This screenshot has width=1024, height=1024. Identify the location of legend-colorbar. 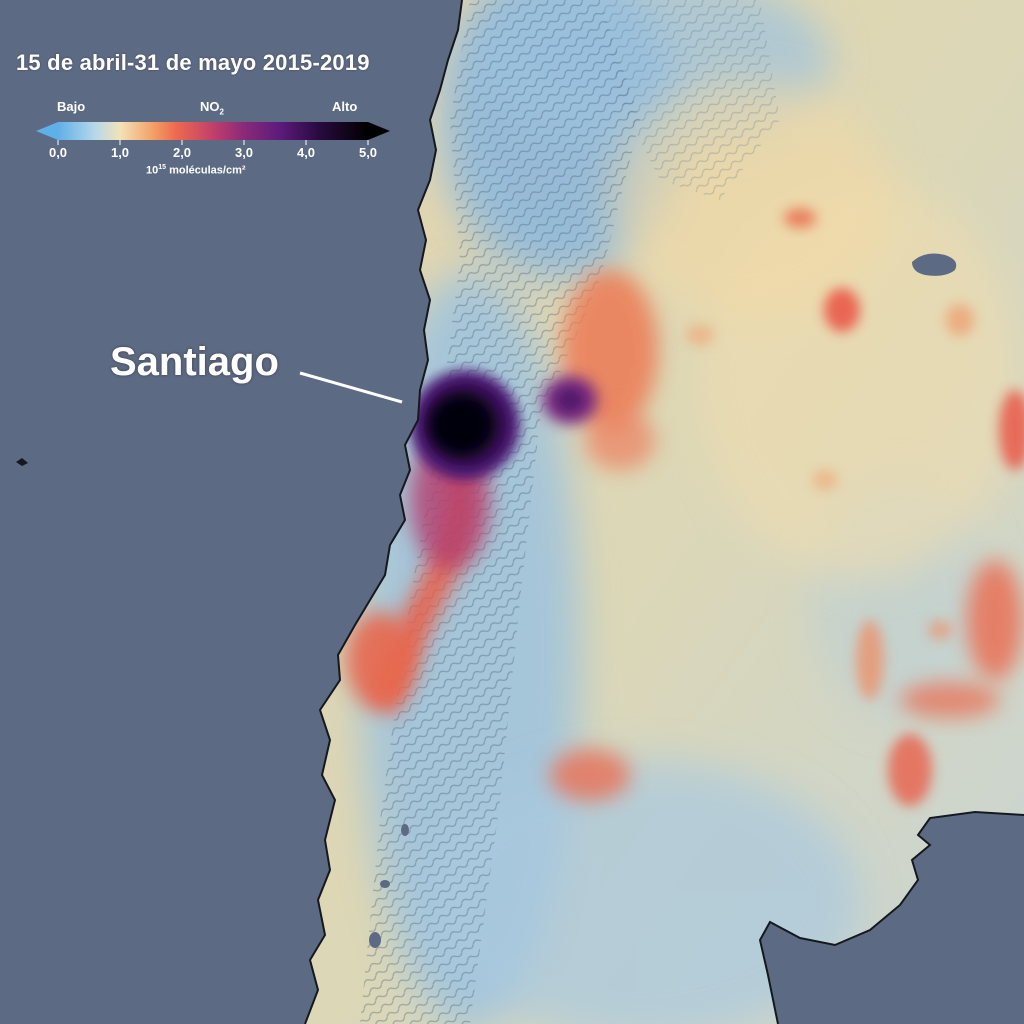
(213, 133).